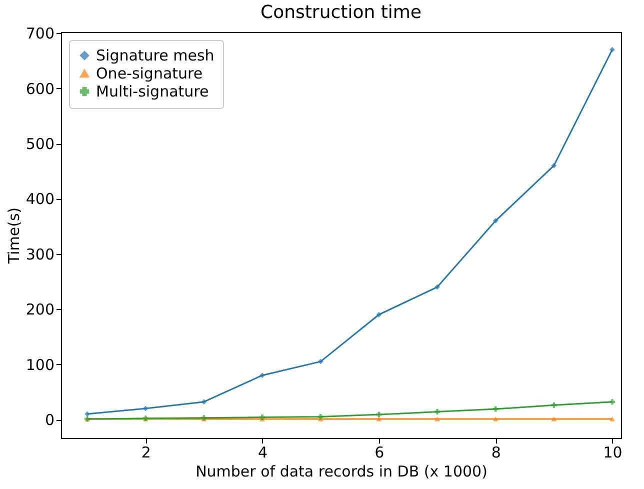 The height and width of the screenshot is (489, 644). I want to click on y-tick-label: 600, so click(40, 89).